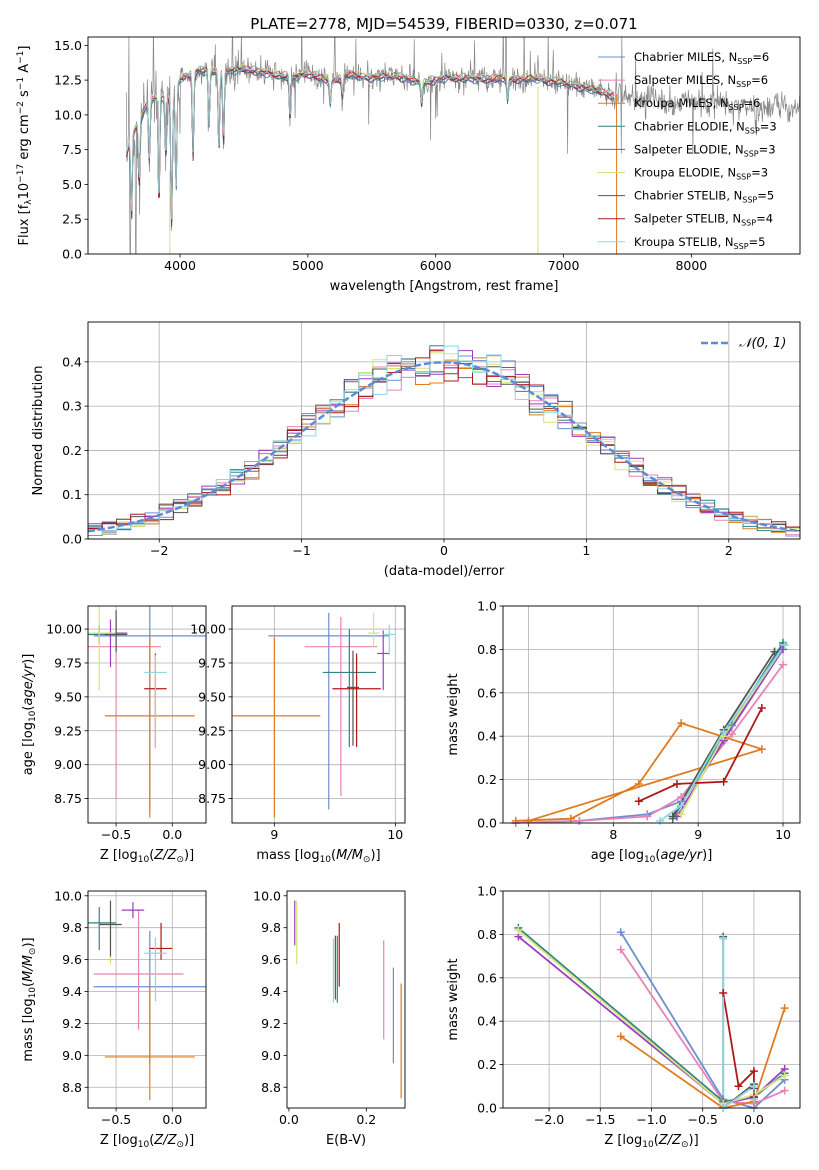 The height and width of the screenshot is (1170, 819). I want to click on label-part: M/M, so click(28, 968).